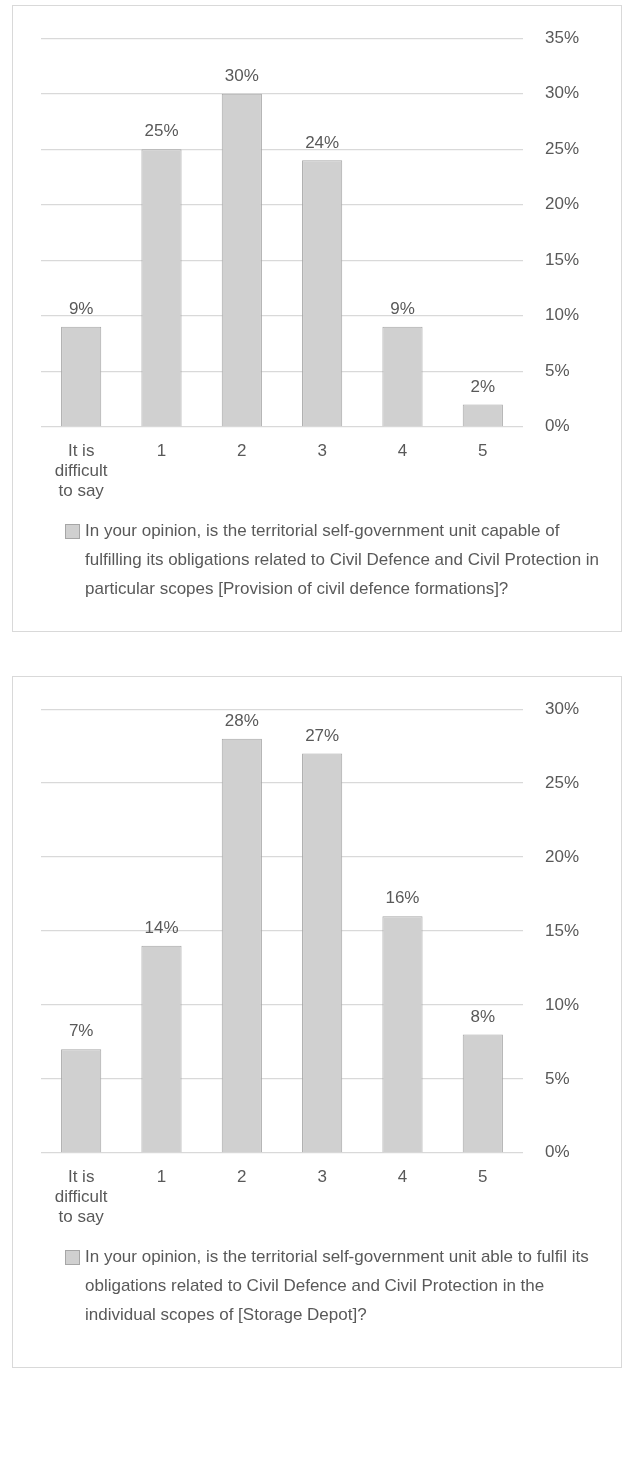 The width and height of the screenshot is (640, 1479). What do you see at coordinates (241, 75) in the screenshot?
I see `data-label: 30%` at bounding box center [241, 75].